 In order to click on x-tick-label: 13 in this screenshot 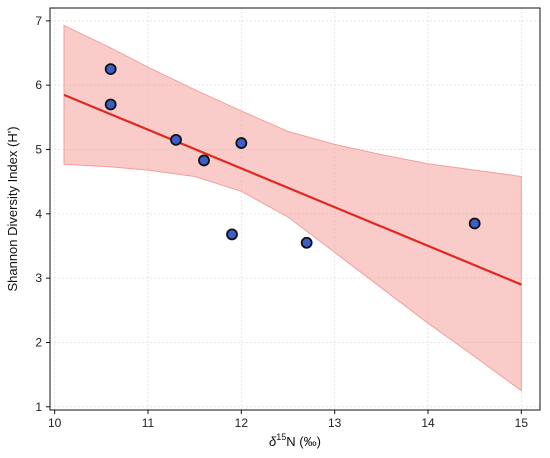, I will do `click(335, 423)`.